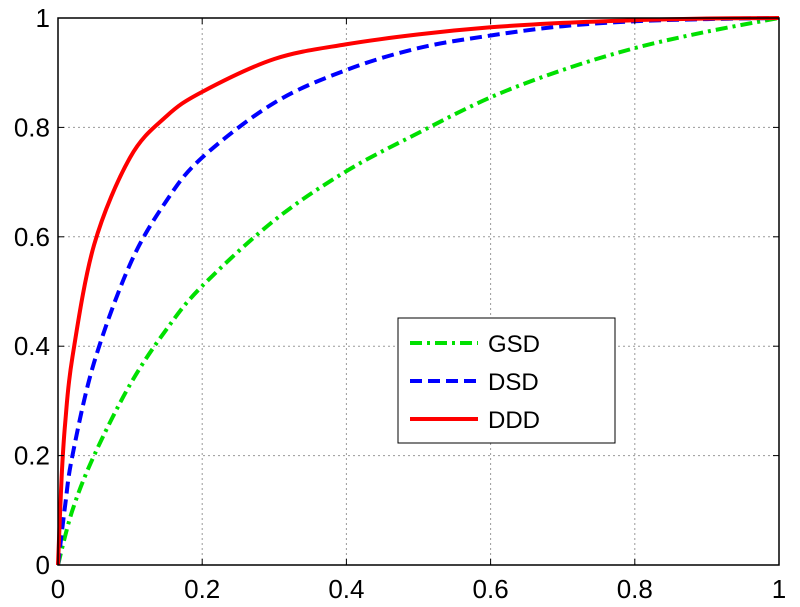  I want to click on x-tick-label: 0.6, so click(491, 589).